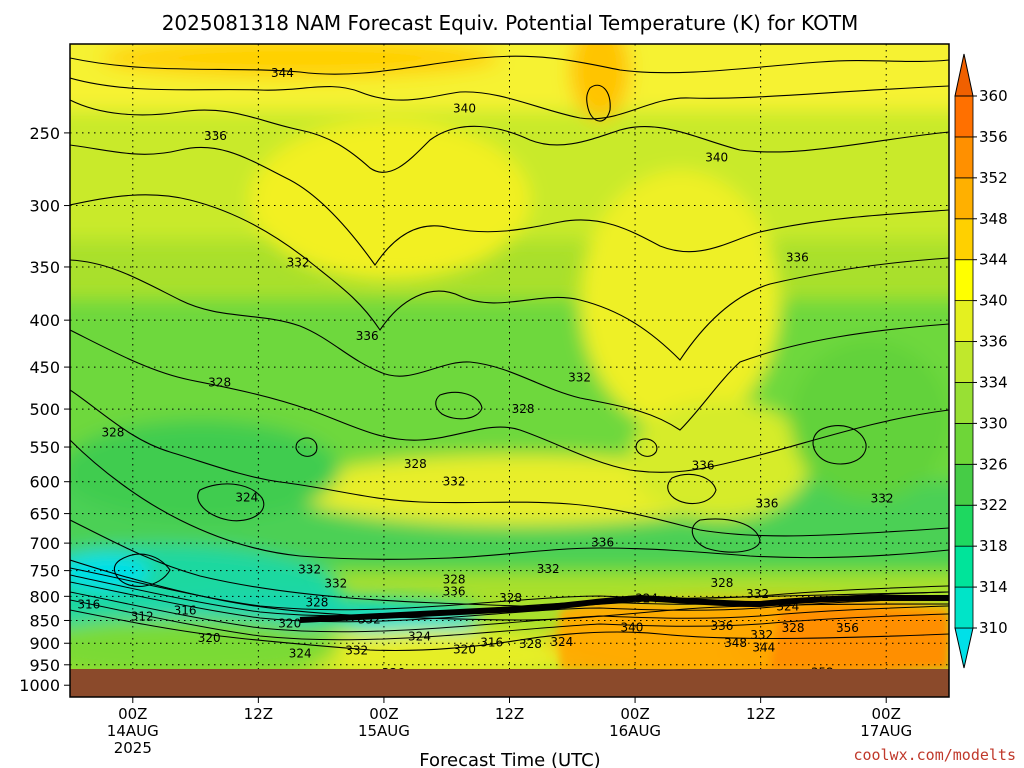 This screenshot has height=768, width=1024. I want to click on contour-label: 340, so click(716, 158).